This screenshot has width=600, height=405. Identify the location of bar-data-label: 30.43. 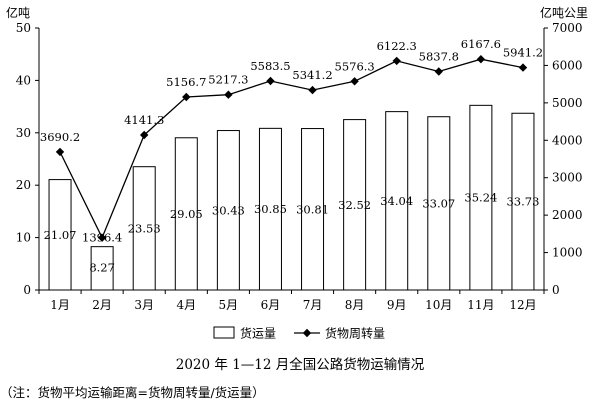
(228, 210).